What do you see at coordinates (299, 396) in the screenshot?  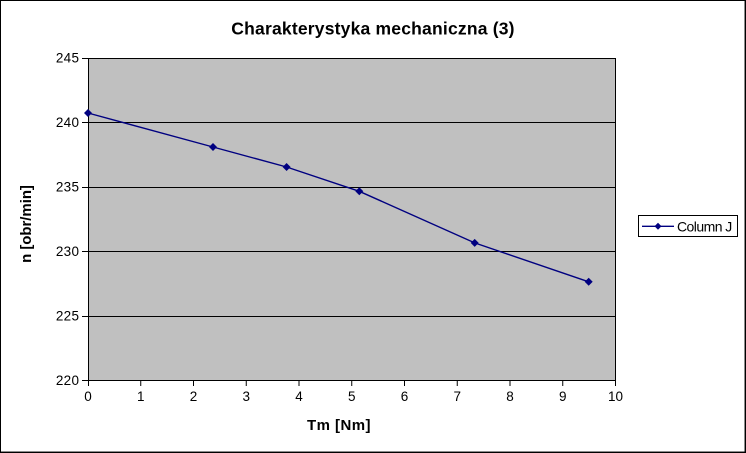 I see `svg-text: 4` at bounding box center [299, 396].